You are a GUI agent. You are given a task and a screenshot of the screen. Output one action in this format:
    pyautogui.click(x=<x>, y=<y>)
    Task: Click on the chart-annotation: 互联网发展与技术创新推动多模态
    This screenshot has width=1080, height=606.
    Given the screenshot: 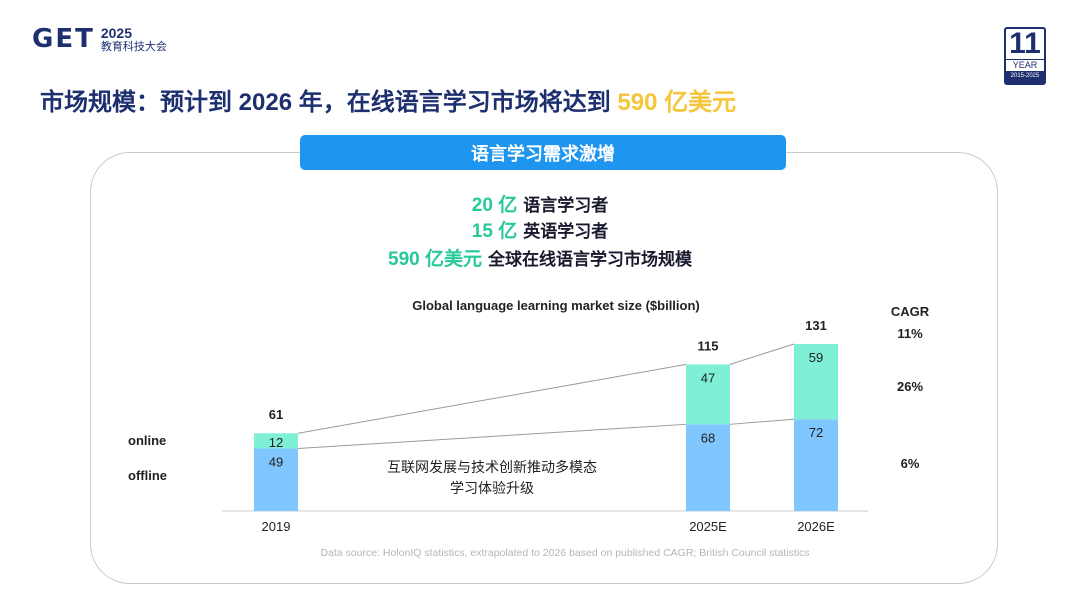 What is the action you would take?
    pyautogui.click(x=492, y=467)
    